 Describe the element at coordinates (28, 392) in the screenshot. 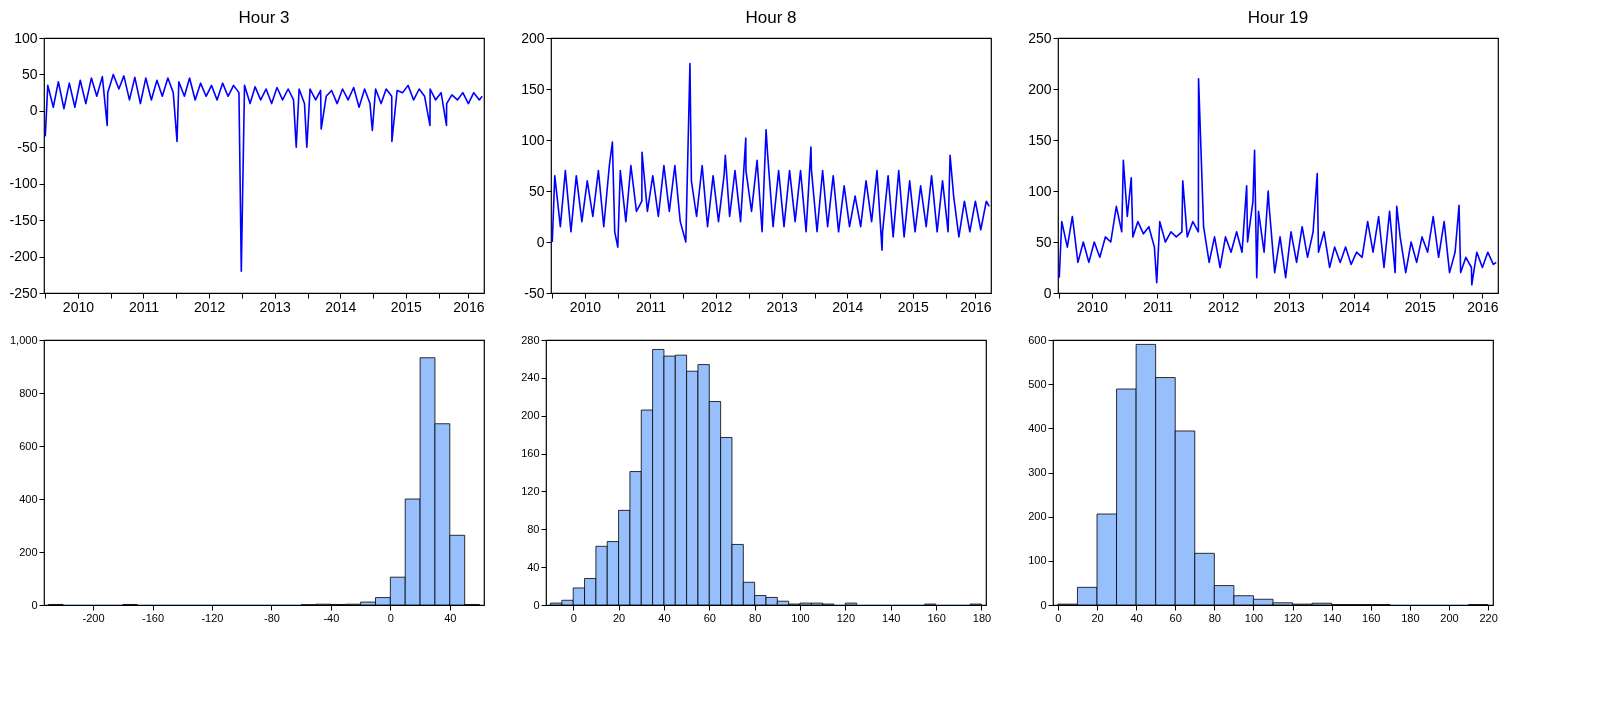

I see `y-tick-label: 800` at that location.